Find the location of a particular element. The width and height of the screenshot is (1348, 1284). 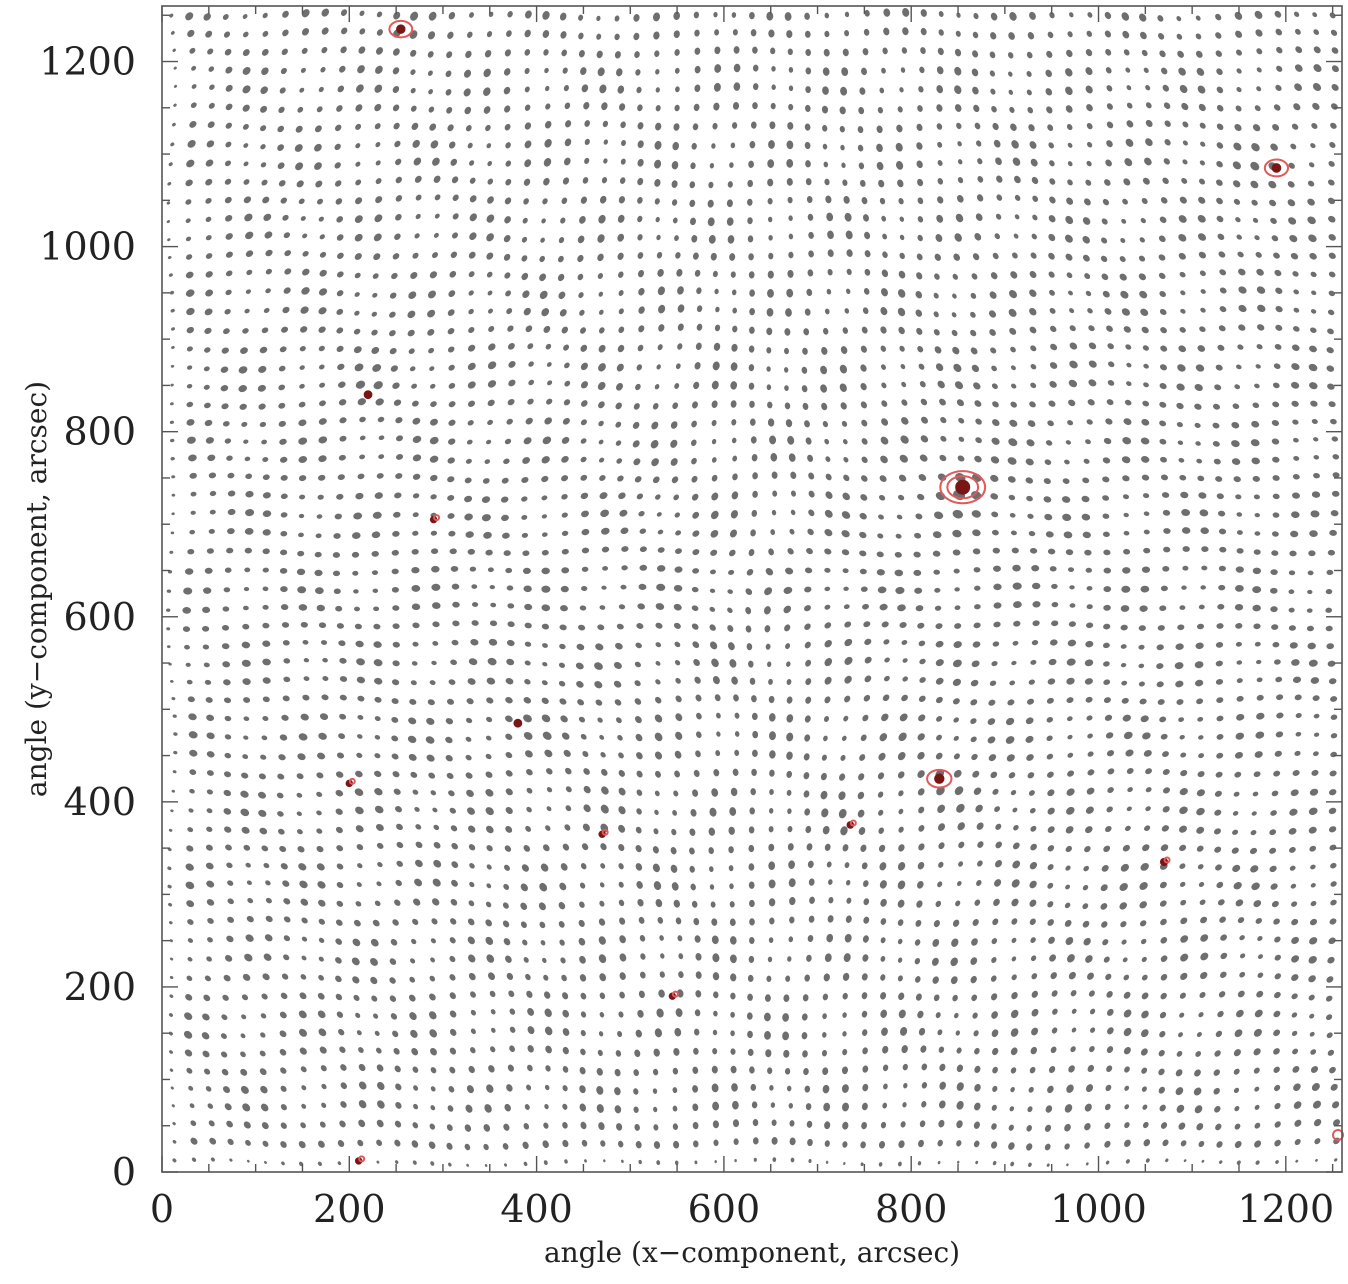

y-tick-label: 600 is located at coordinates (99, 617).